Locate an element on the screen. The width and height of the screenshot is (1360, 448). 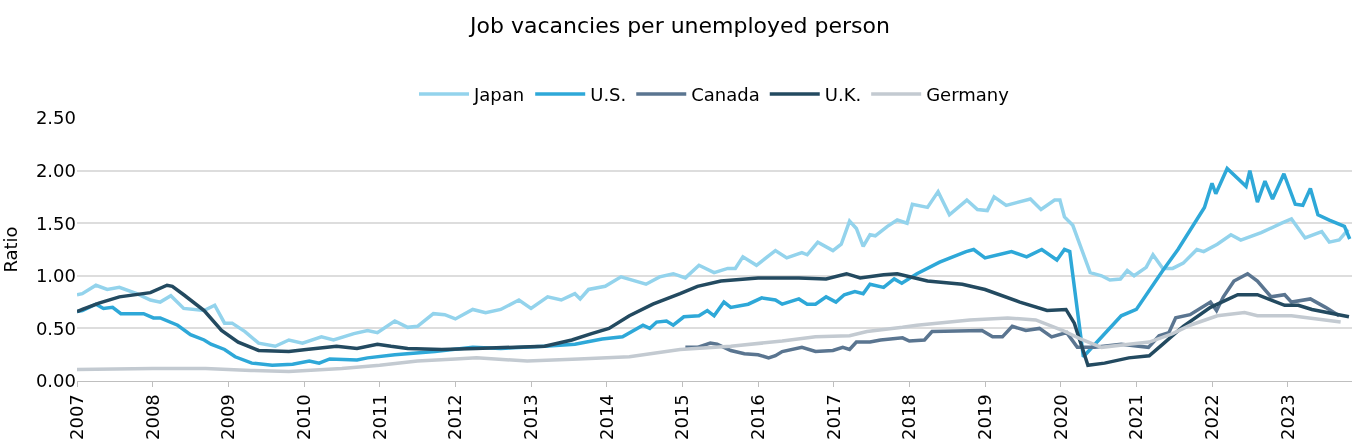
chart-title: Job vacancies per unemployed person is located at coordinates (679, 26).